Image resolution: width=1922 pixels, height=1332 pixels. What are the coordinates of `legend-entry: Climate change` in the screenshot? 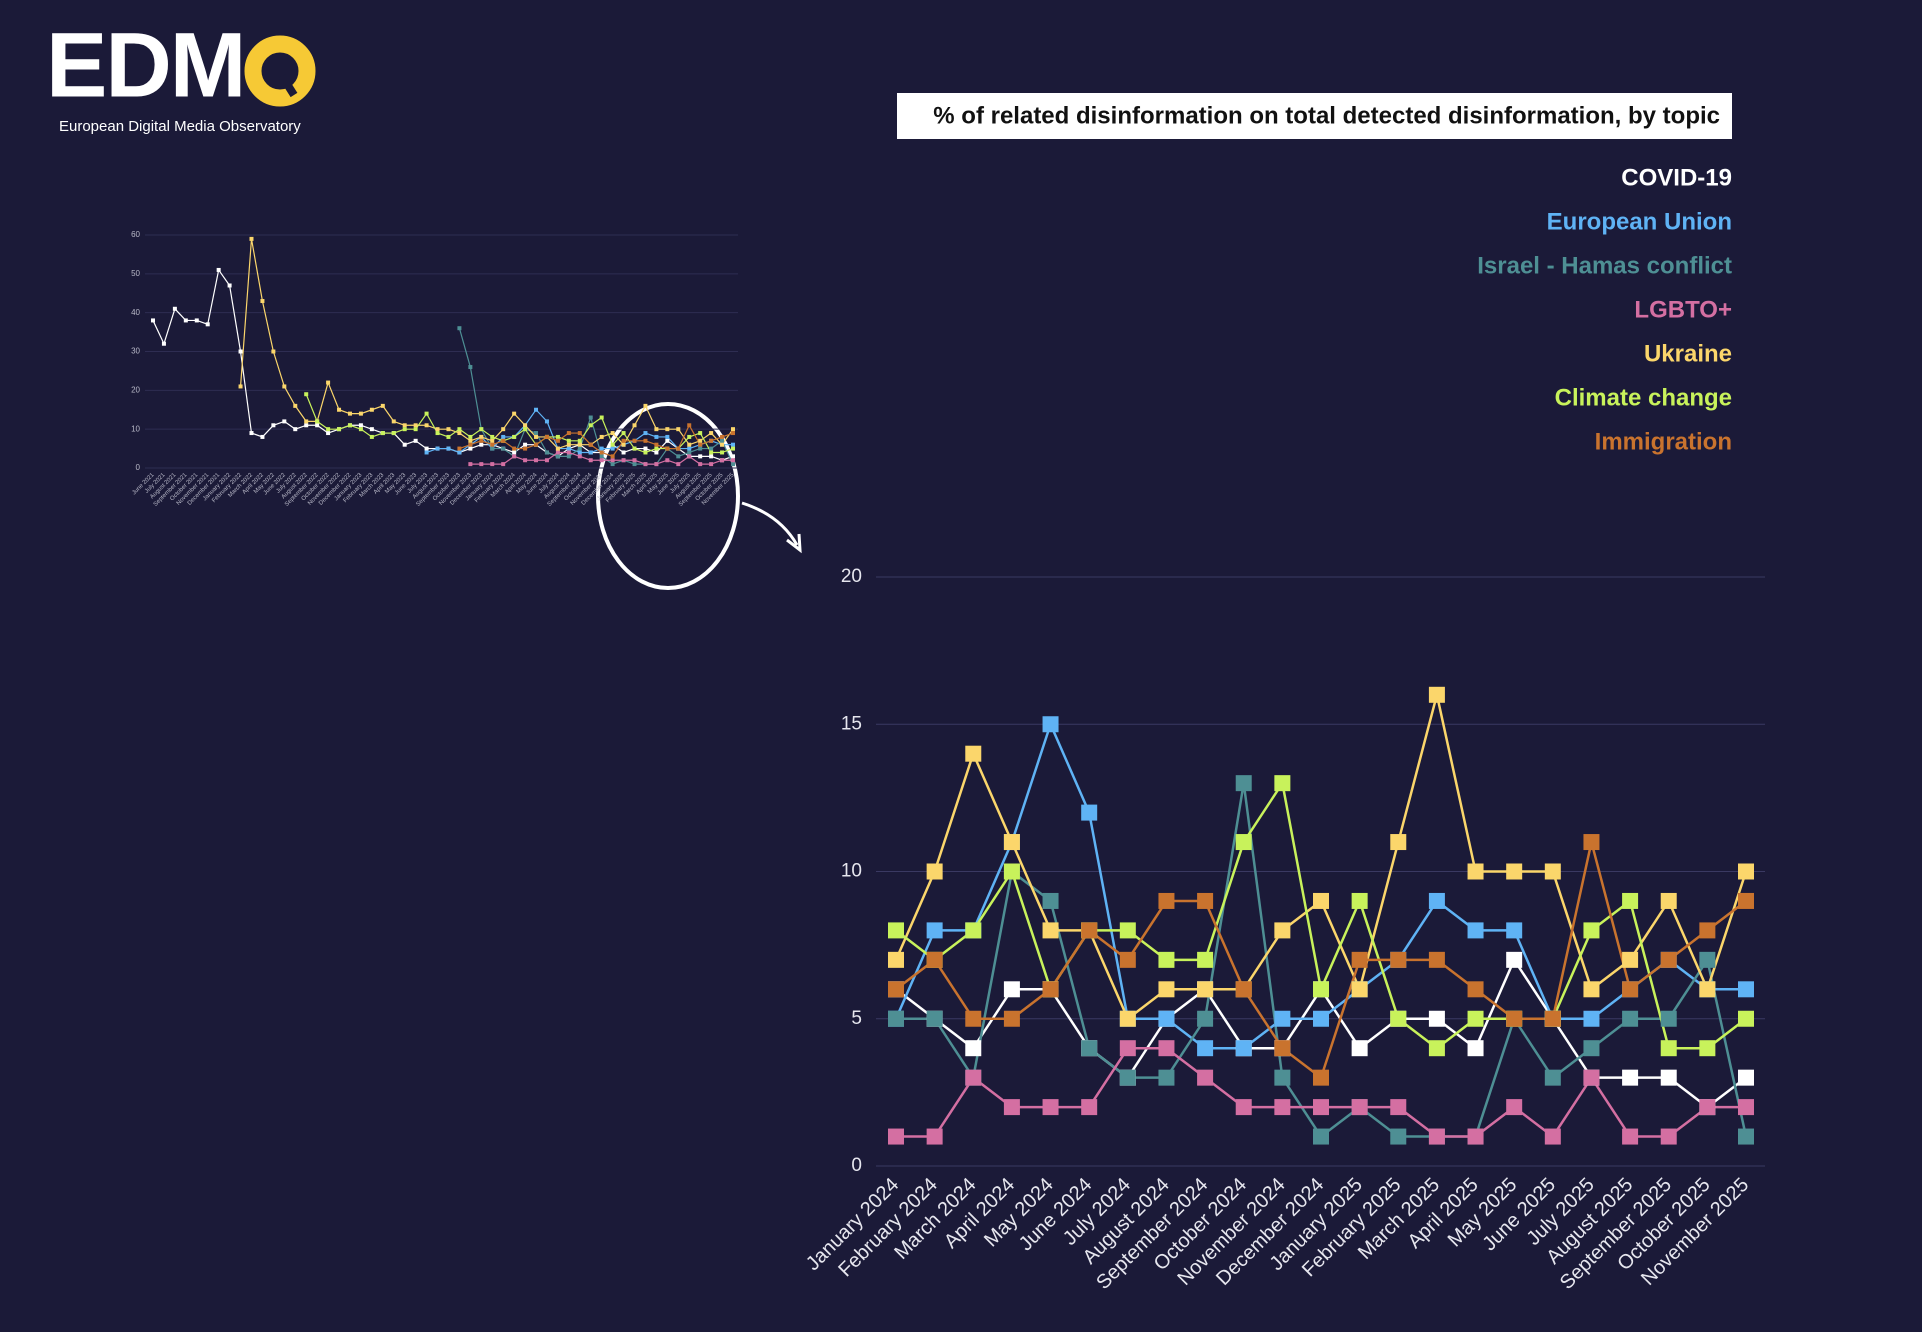 It's located at (1643, 397).